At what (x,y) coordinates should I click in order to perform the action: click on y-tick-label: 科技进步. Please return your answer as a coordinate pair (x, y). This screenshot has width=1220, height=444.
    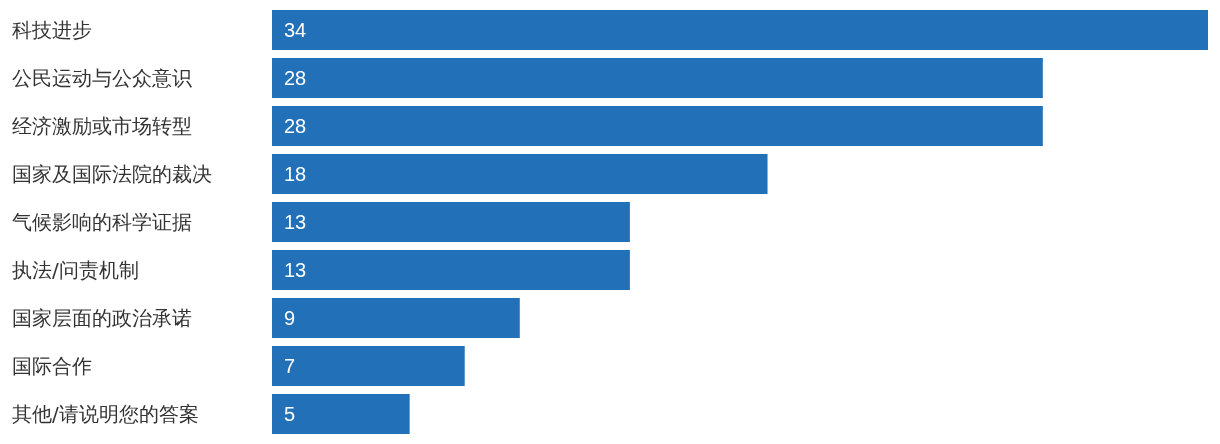
    Looking at the image, I should click on (52, 30).